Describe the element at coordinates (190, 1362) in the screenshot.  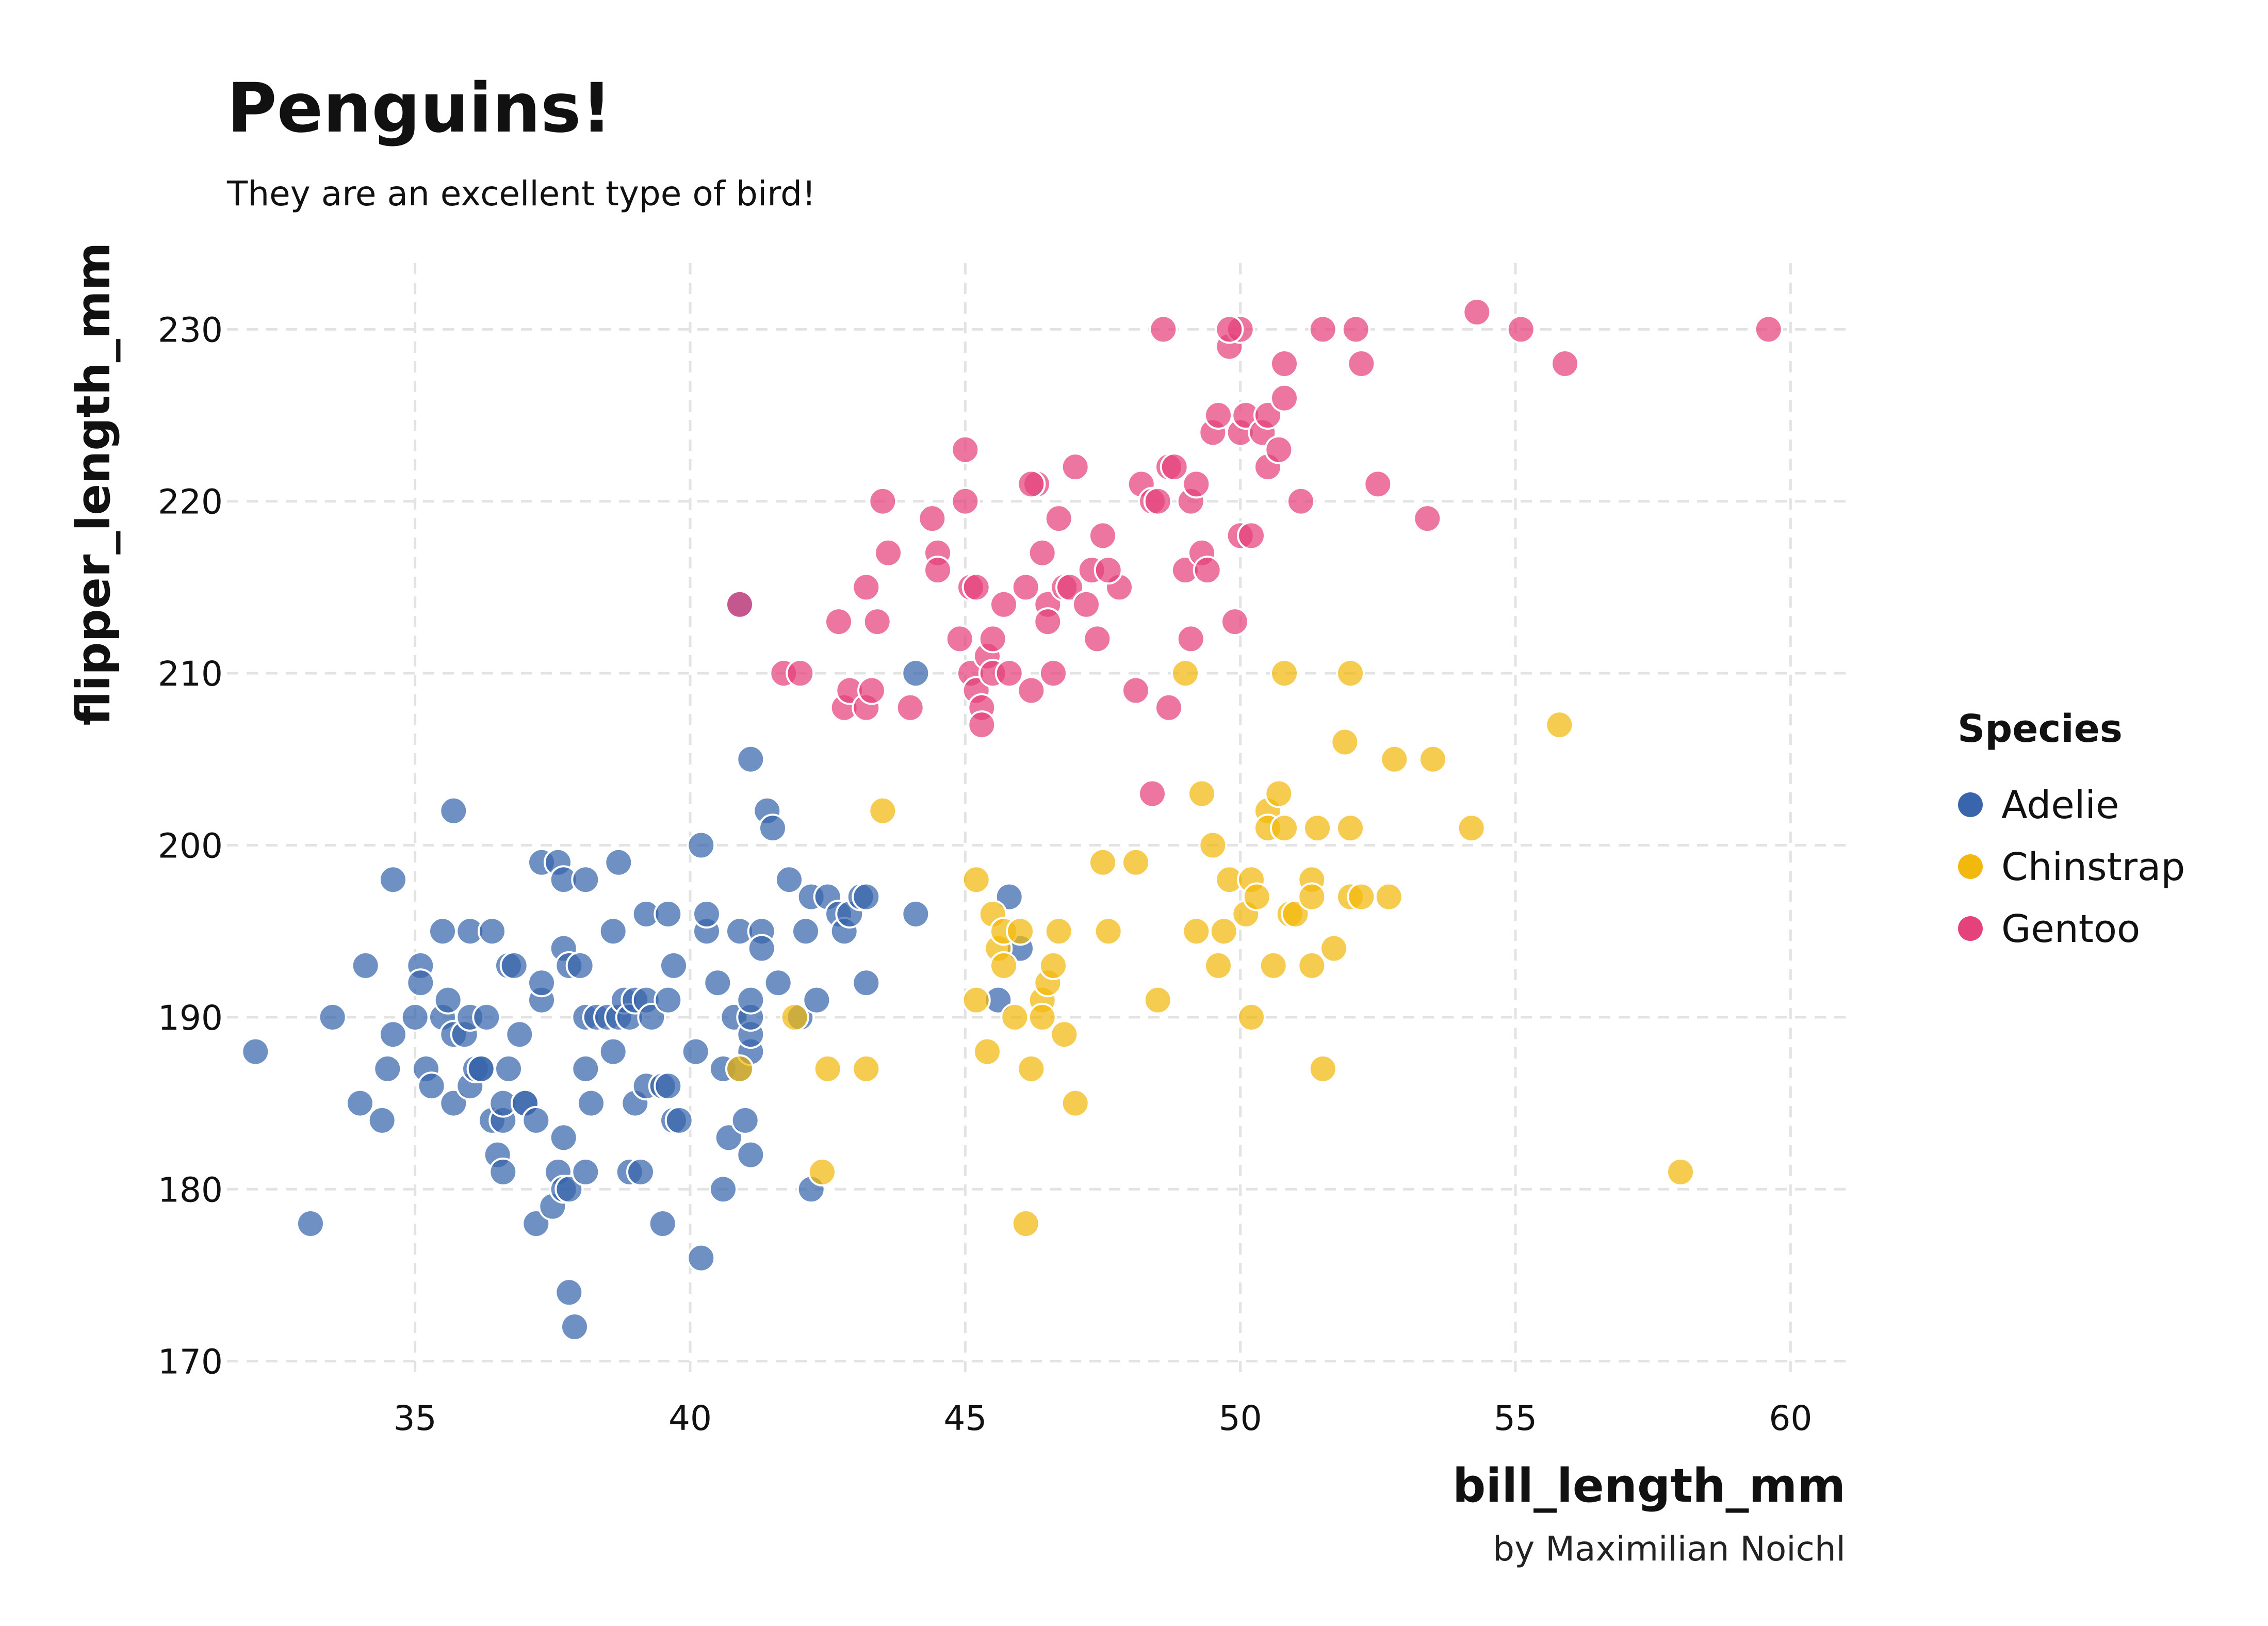
I see `y-tick-label: 170` at that location.